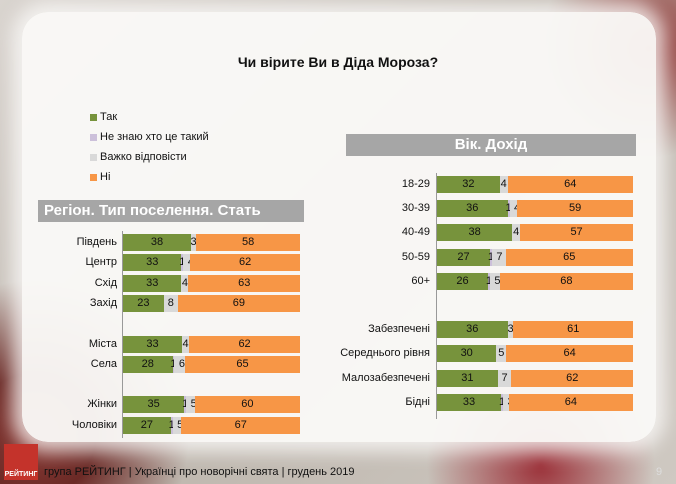 The height and width of the screenshot is (484, 676). Describe the element at coordinates (21, 474) in the screenshot. I see `logo-text: РЕЙТИНГ` at that location.